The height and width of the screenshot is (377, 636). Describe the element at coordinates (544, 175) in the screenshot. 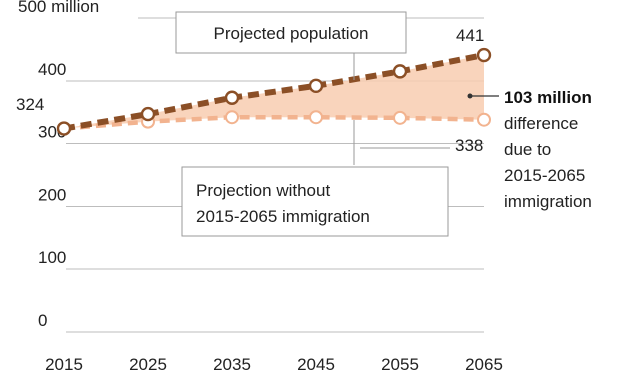

I see `difference-text-line3: 2015-2065` at that location.